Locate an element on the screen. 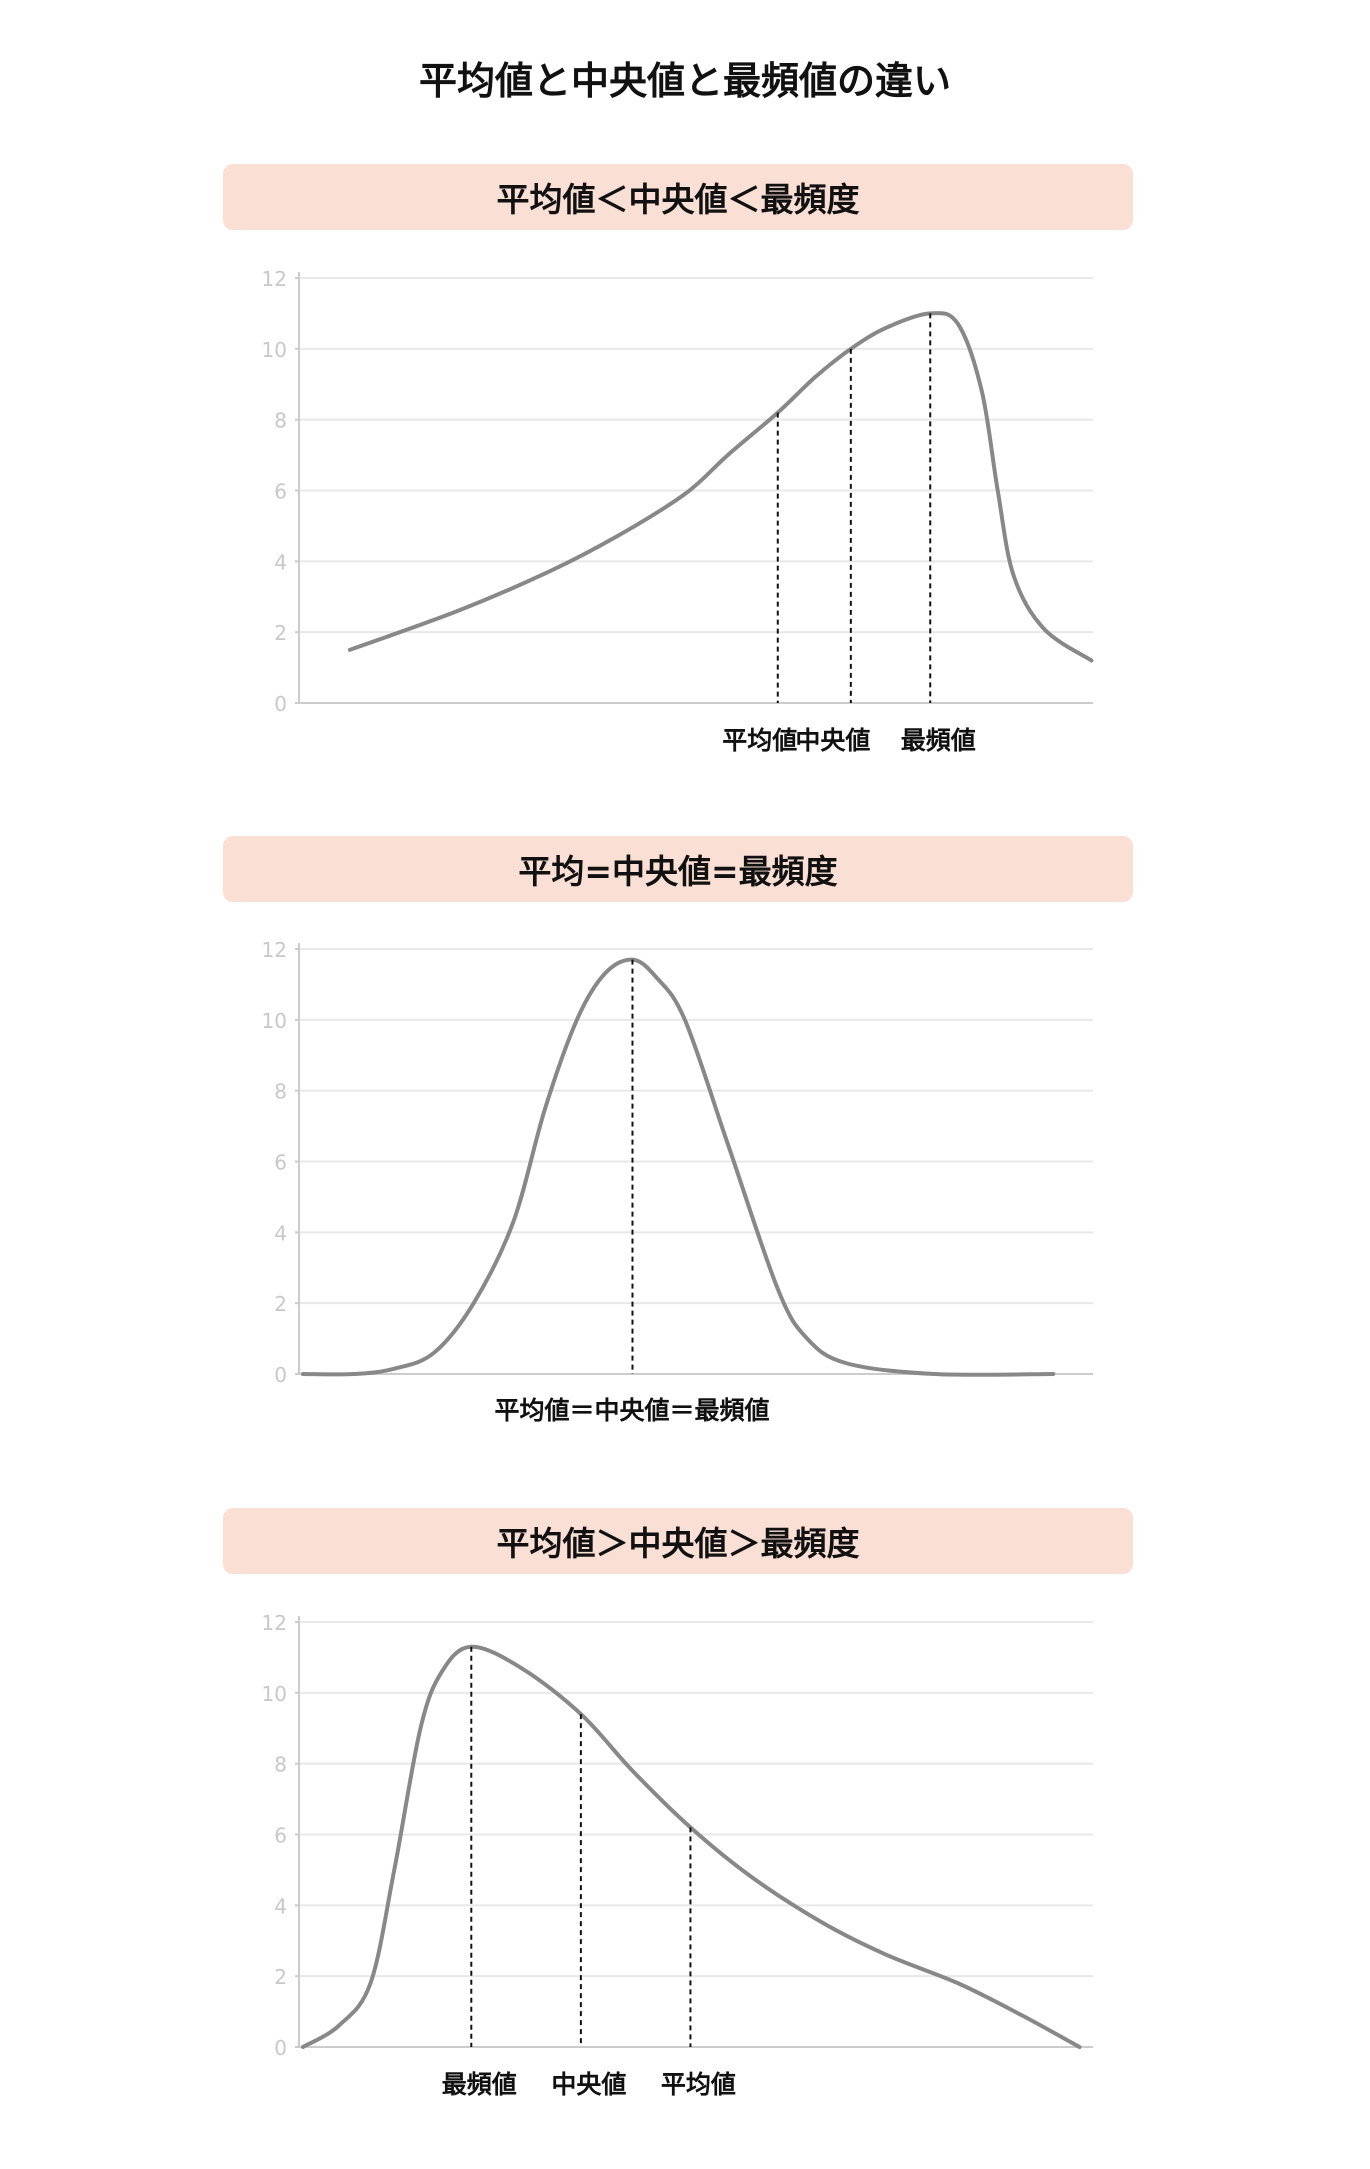 This screenshot has height=2169, width=1370. chart-1-skewed-left: 0 2 4 6 8 10 12 is located at coordinates (678, 491).